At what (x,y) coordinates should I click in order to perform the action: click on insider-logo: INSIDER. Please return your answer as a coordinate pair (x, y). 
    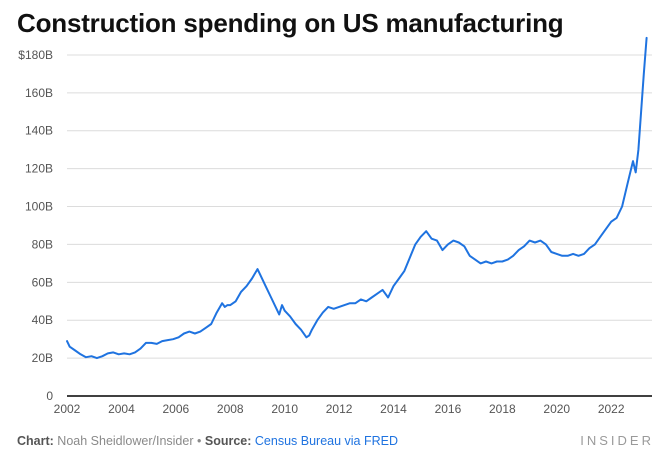
    Looking at the image, I should click on (617, 440).